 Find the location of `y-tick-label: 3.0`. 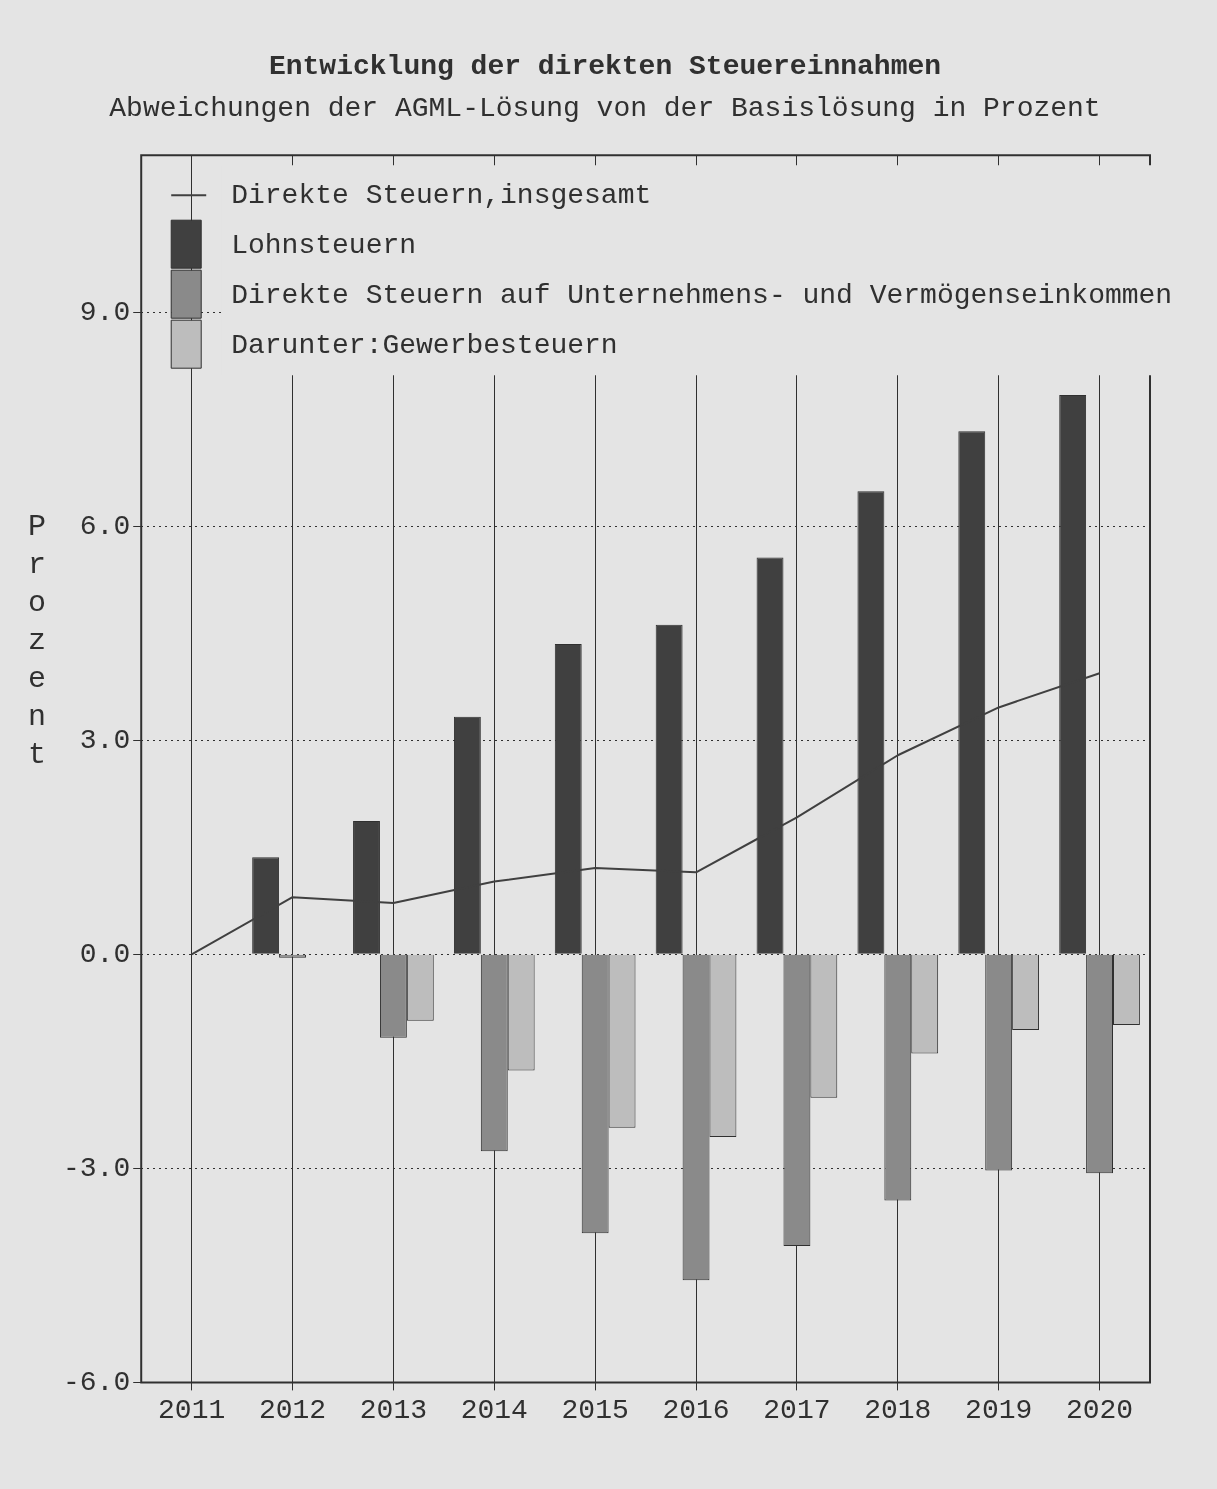

y-tick-label: 3.0 is located at coordinates (105, 740).